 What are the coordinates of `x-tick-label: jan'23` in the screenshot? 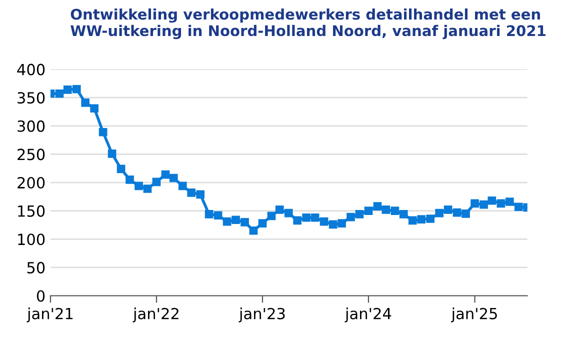 It's located at (261, 315).